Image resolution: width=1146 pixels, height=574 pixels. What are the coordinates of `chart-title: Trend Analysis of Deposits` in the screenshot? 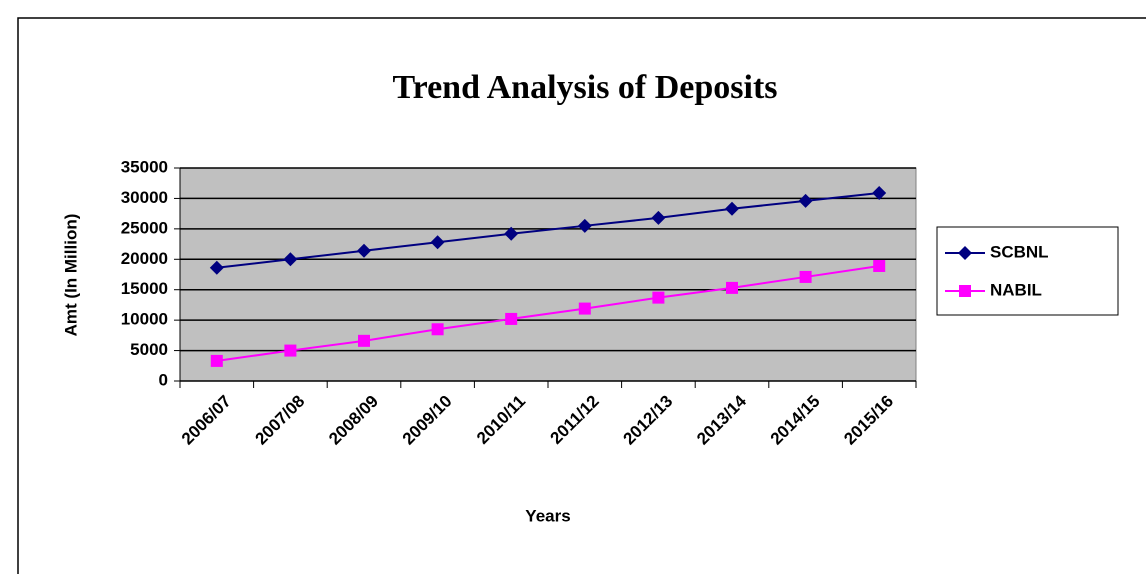 It's located at (584, 87).